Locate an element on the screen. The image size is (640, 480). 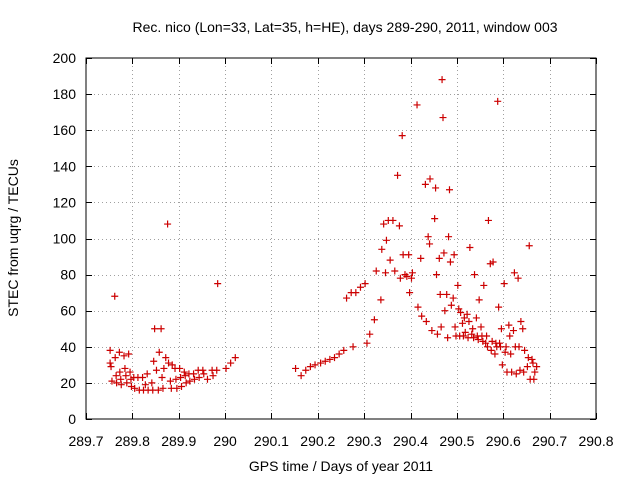
y-tick-labels: 0 20 40 60 80 100 120 140 160 180 200 is located at coordinates (65, 238).